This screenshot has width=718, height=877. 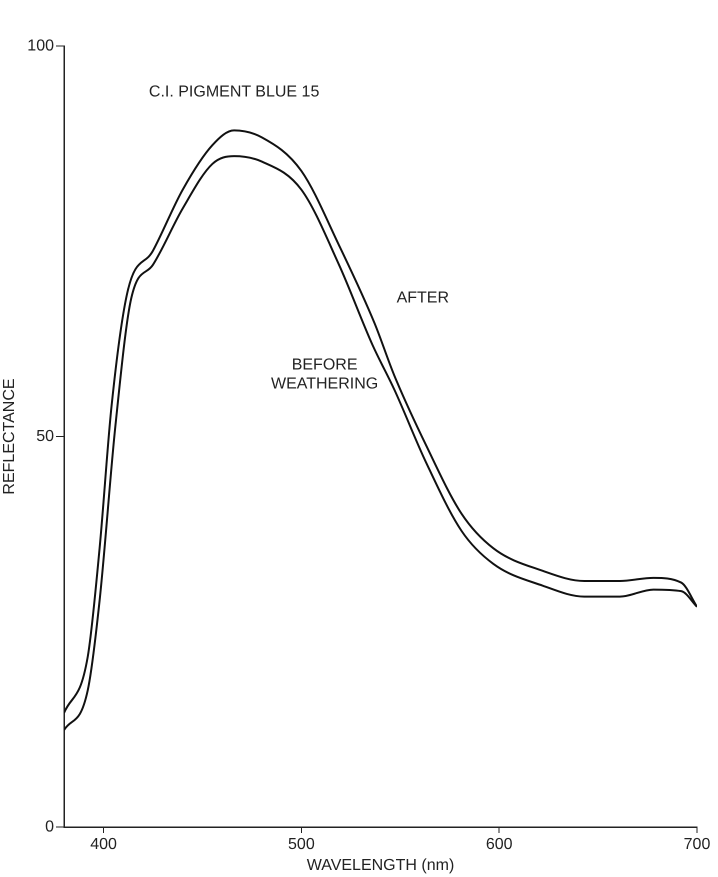 What do you see at coordinates (9, 436) in the screenshot?
I see `y-axis-title: REFLECTANCE` at bounding box center [9, 436].